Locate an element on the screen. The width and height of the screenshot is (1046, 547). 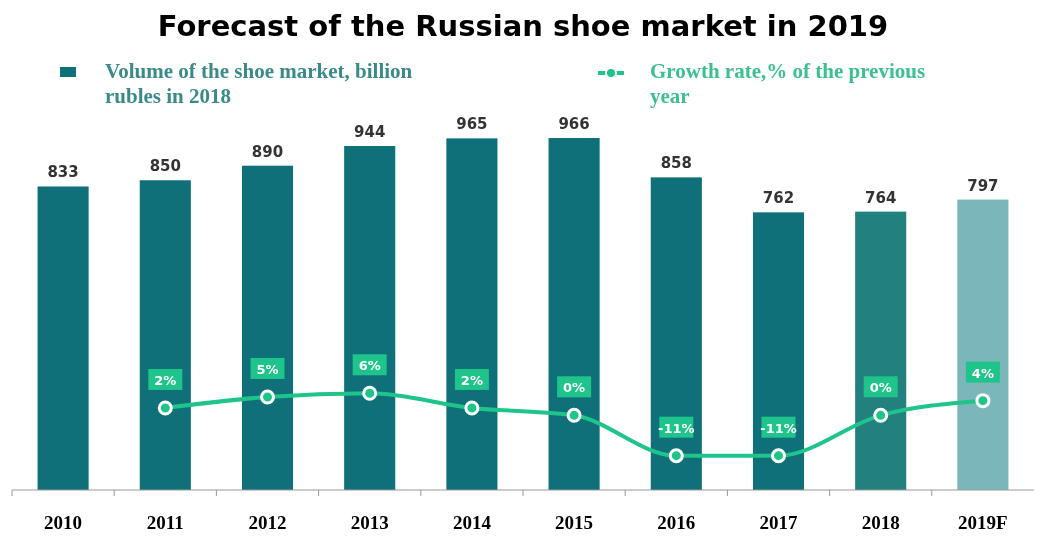
data-label: 764 is located at coordinates (881, 197).